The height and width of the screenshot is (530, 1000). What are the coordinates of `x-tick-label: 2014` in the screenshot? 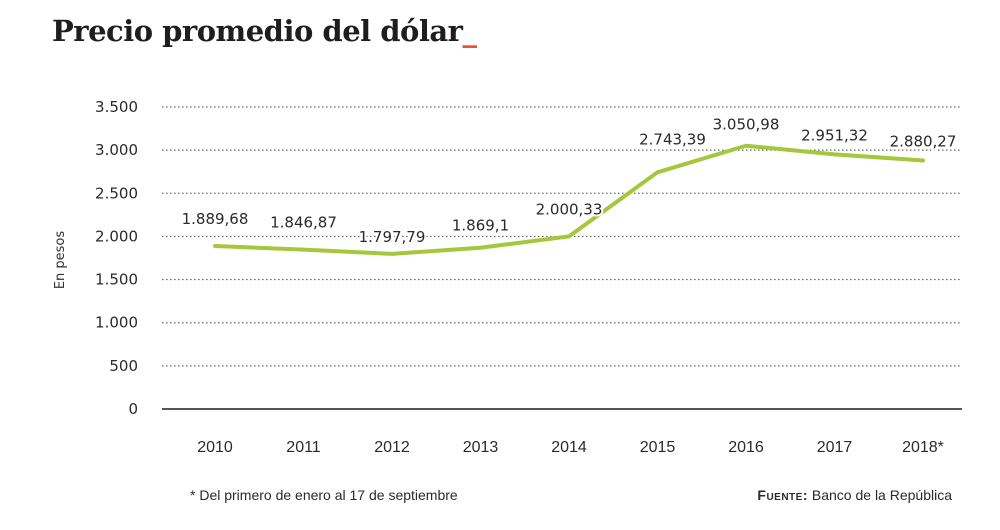 It's located at (569, 447).